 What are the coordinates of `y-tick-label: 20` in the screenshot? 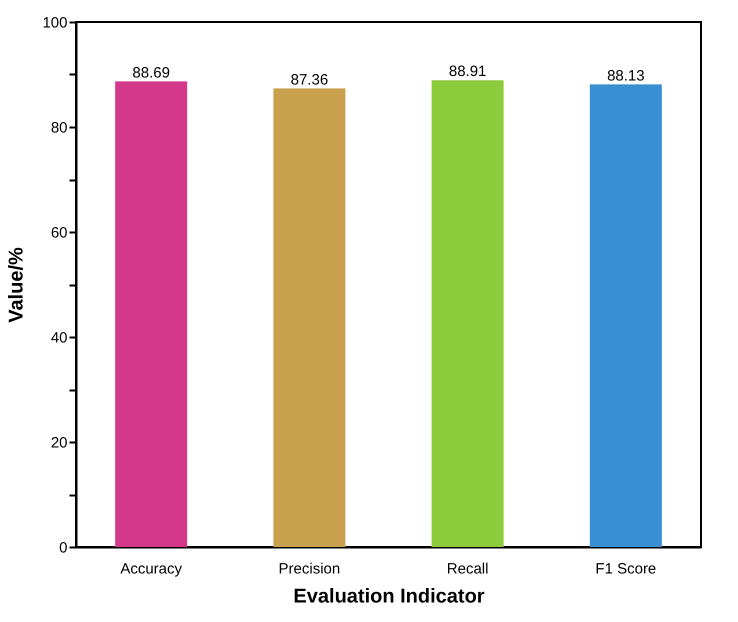 It's located at (59, 443).